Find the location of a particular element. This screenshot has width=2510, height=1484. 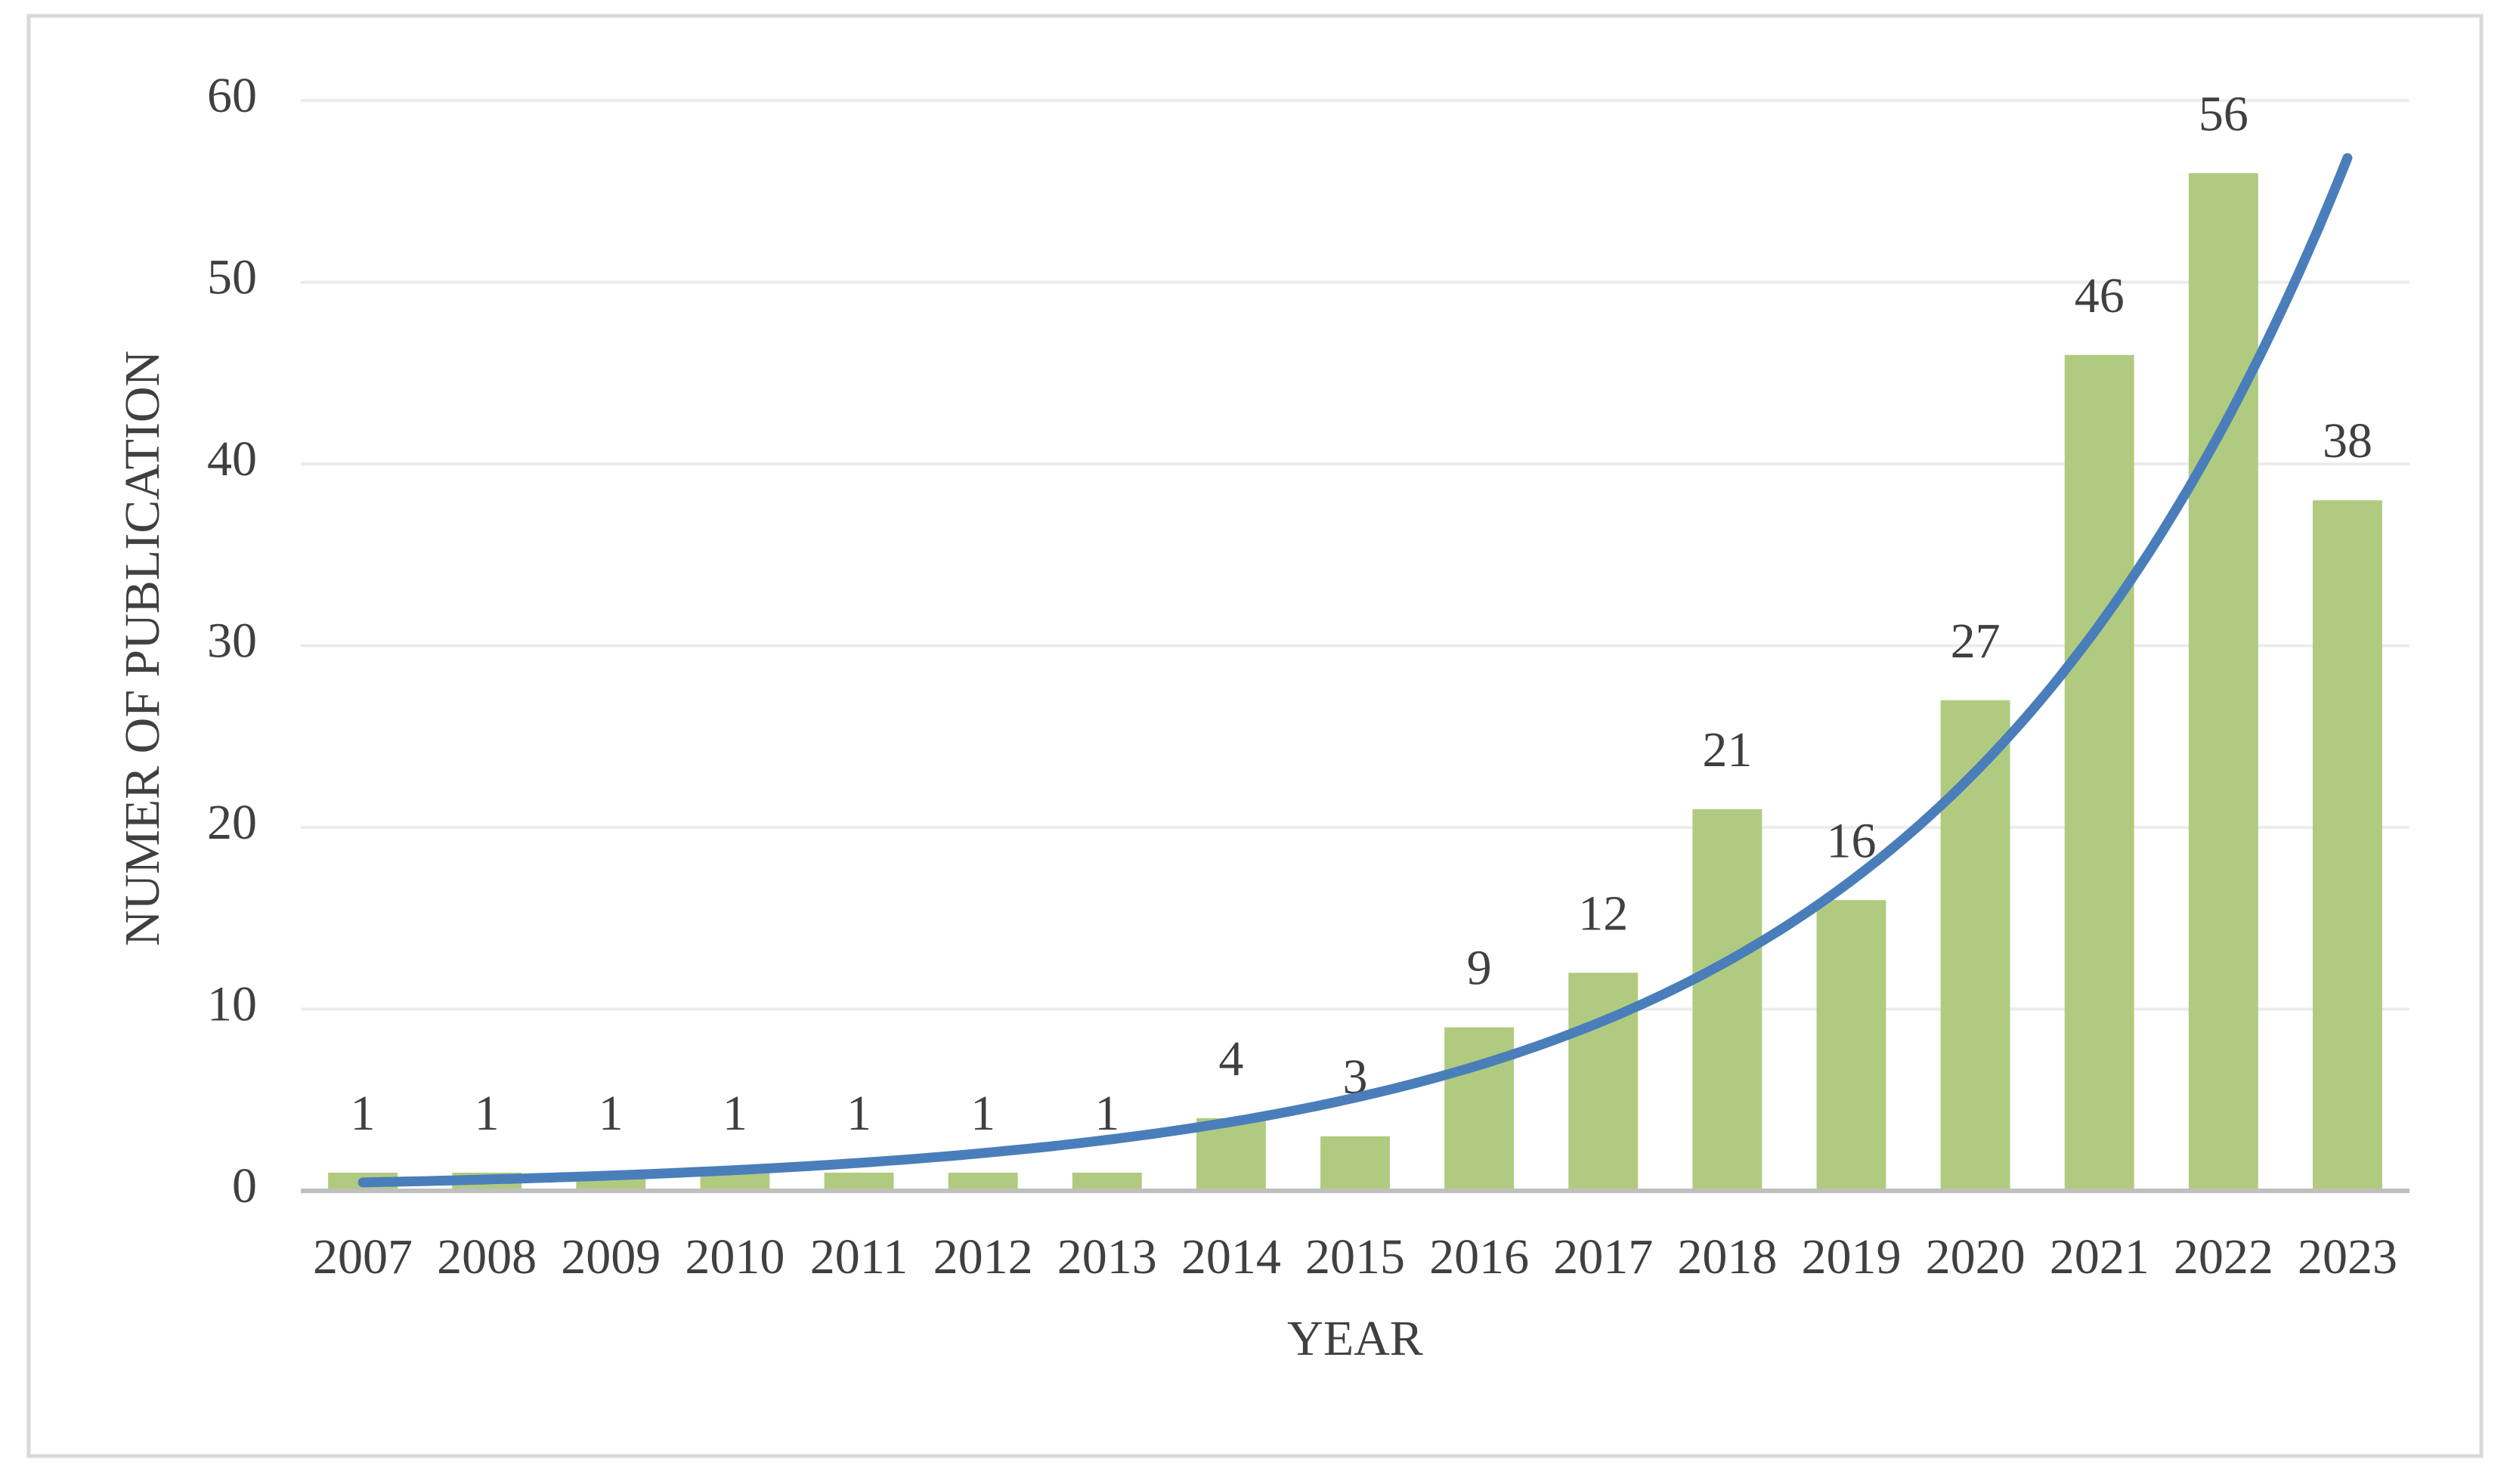

x-tick-label: 2008 is located at coordinates (487, 1257).